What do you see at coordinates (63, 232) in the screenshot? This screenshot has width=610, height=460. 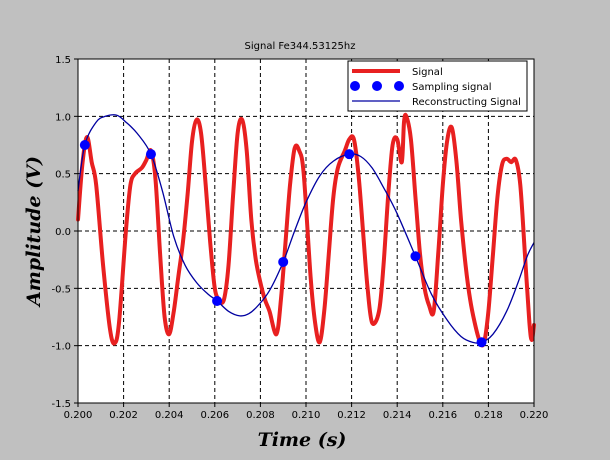 I see `y-tick-label: 0.0` at bounding box center [63, 232].